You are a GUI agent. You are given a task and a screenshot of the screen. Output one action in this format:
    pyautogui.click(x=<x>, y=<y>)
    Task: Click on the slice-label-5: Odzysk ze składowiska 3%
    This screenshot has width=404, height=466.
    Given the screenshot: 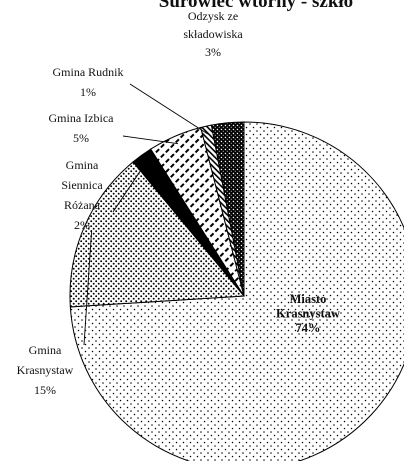 What is the action you would take?
    pyautogui.click(x=213, y=34)
    